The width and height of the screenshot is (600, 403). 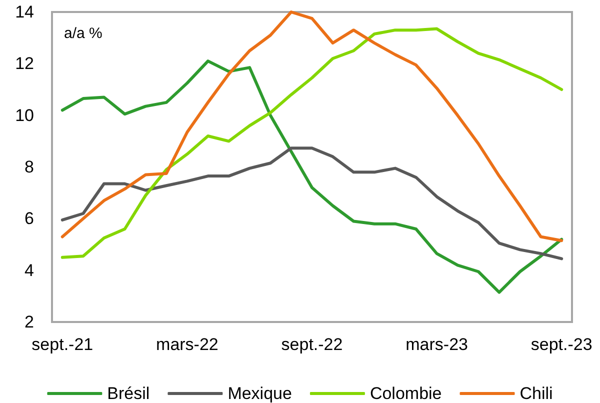 I want to click on x-tick-label: sept.-23, so click(x=561, y=344).